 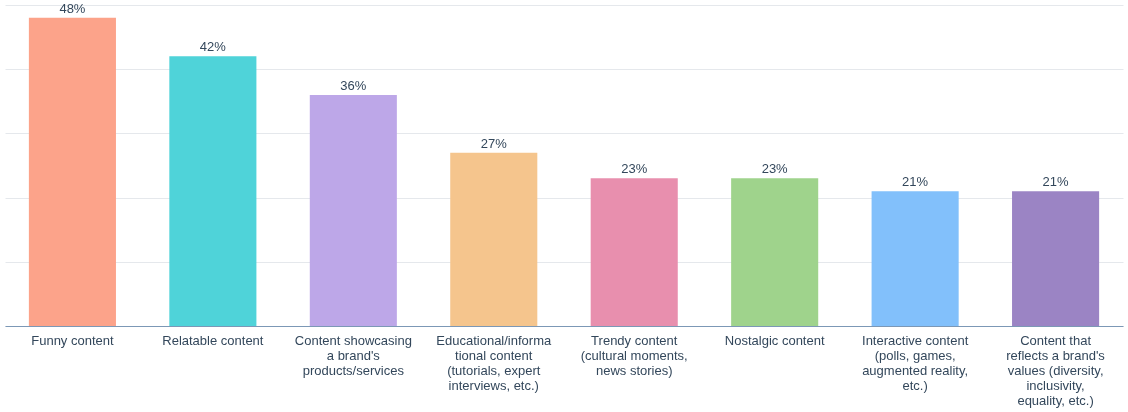 I want to click on data-label: 42%, so click(x=213, y=47).